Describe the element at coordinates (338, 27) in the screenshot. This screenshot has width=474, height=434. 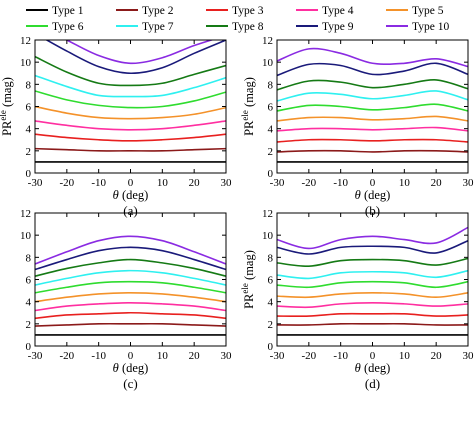
I see `legend-label: Type 9` at that location.